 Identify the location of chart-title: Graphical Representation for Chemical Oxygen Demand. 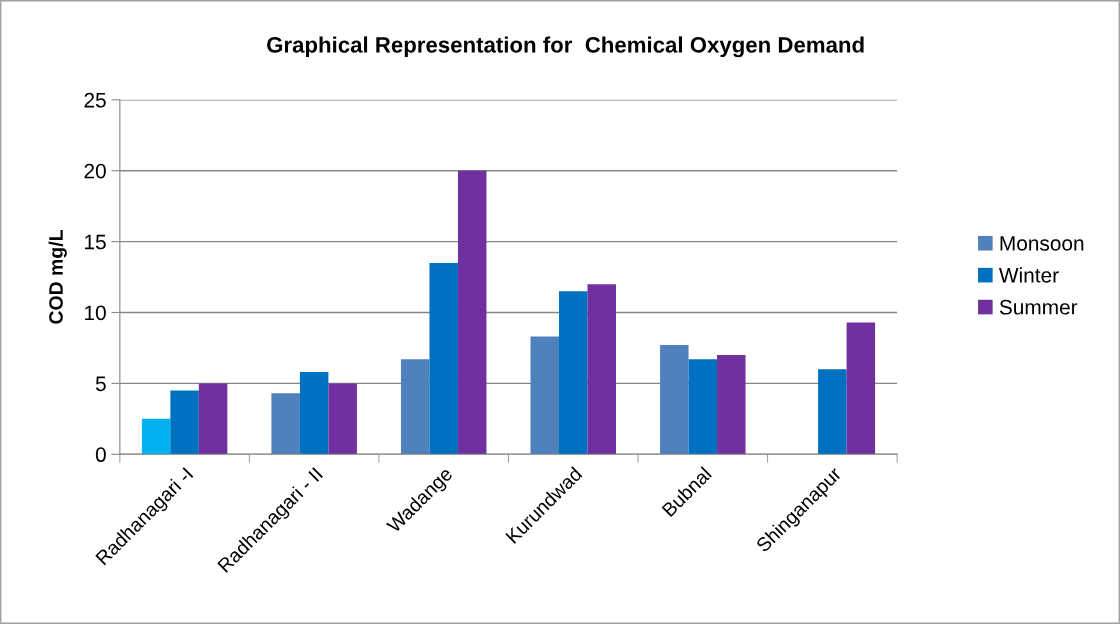
(565, 47).